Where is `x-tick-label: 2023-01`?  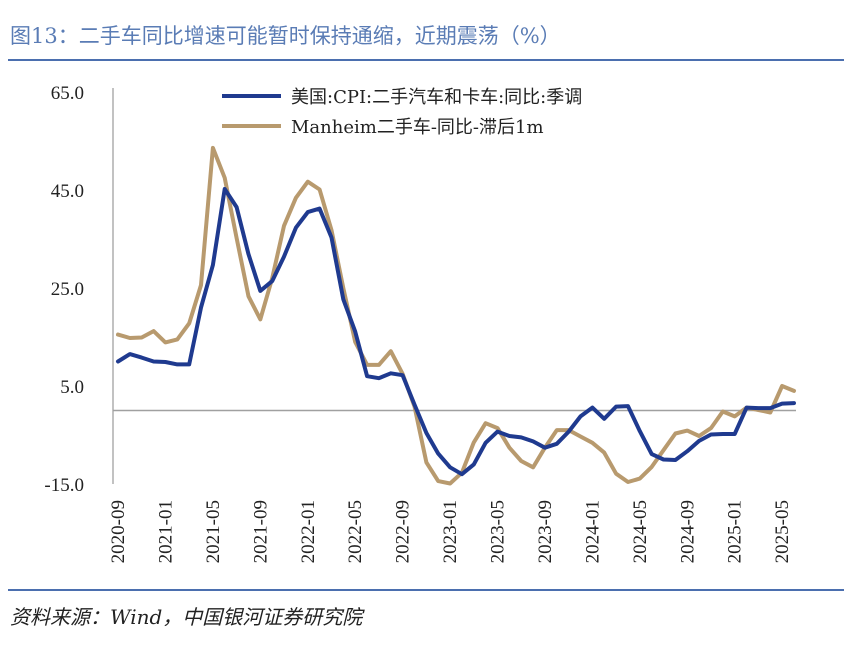
x-tick-label: 2023-01 is located at coordinates (450, 531).